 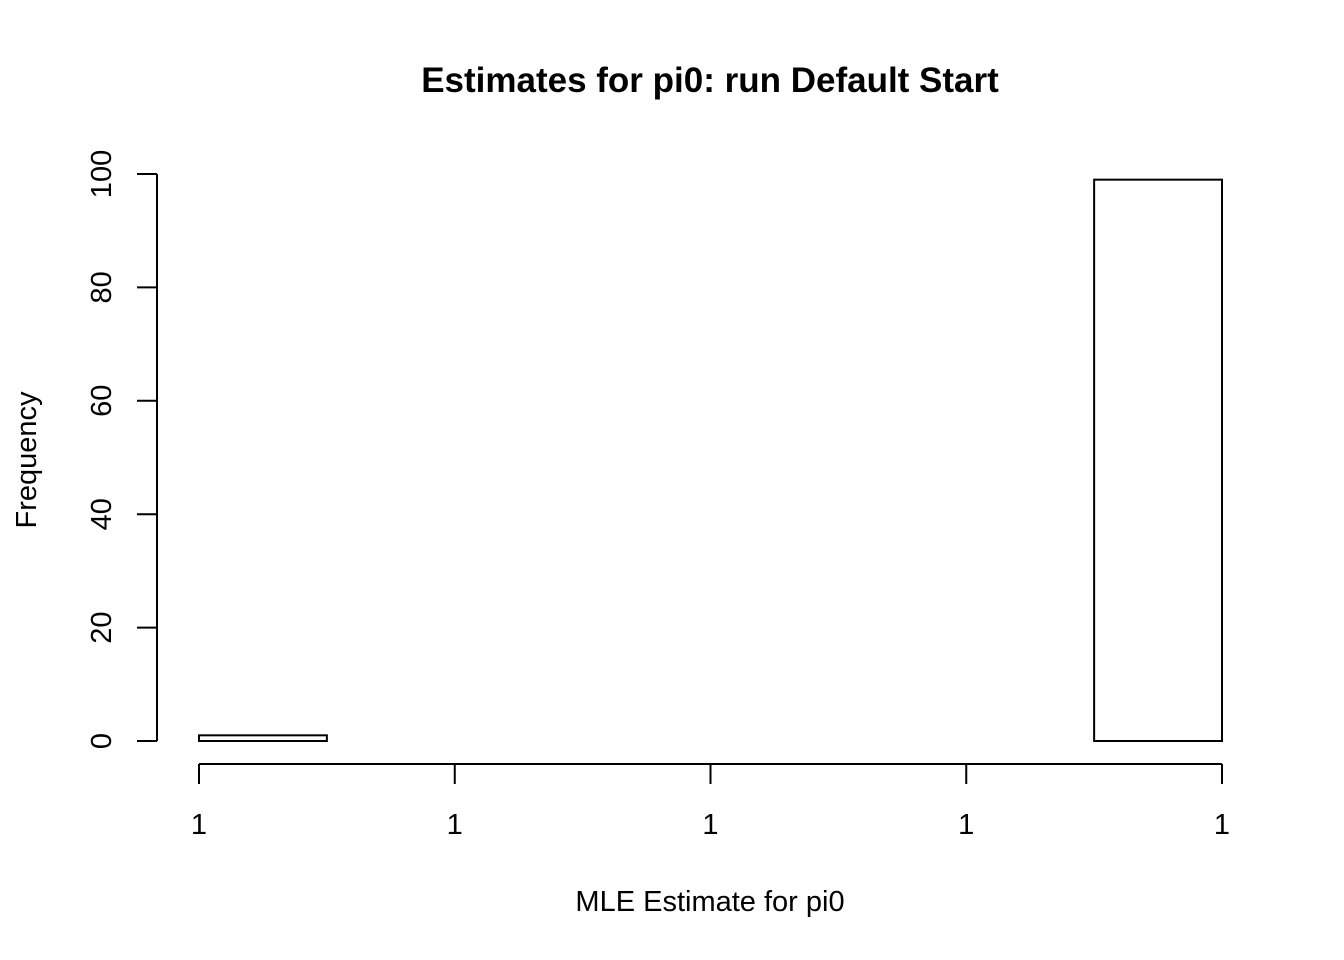 What do you see at coordinates (102, 627) in the screenshot?
I see `y-tick-label: 20` at bounding box center [102, 627].